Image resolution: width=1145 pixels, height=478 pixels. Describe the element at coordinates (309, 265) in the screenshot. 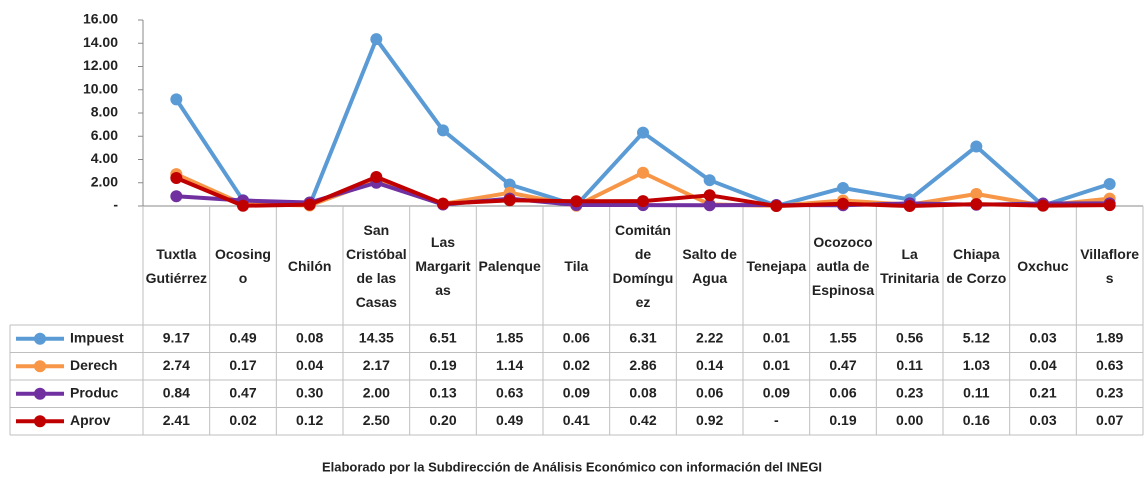

I see `category-label: Chilón` at that location.